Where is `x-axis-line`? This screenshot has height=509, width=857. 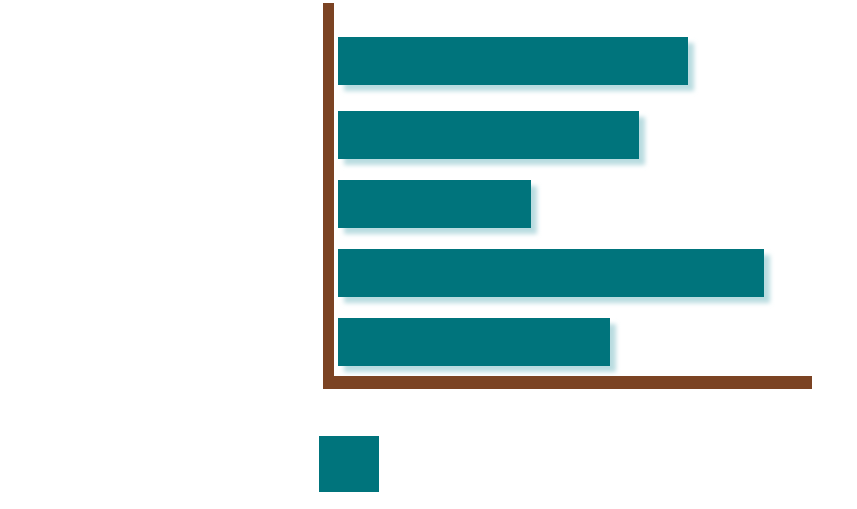
x-axis-line is located at coordinates (567, 382).